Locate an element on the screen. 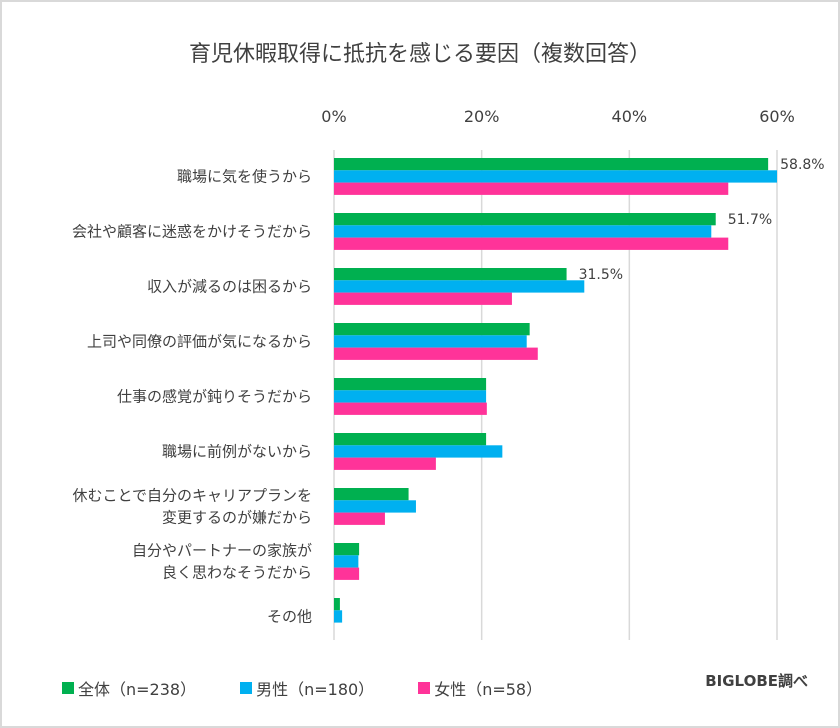  category-label: 収入が減るのは困るから is located at coordinates (229, 286).